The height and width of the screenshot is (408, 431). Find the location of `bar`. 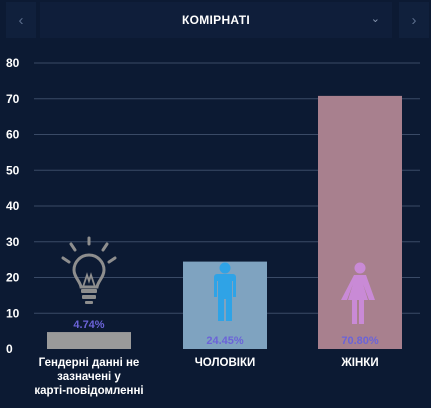

bar is located at coordinates (89, 340).